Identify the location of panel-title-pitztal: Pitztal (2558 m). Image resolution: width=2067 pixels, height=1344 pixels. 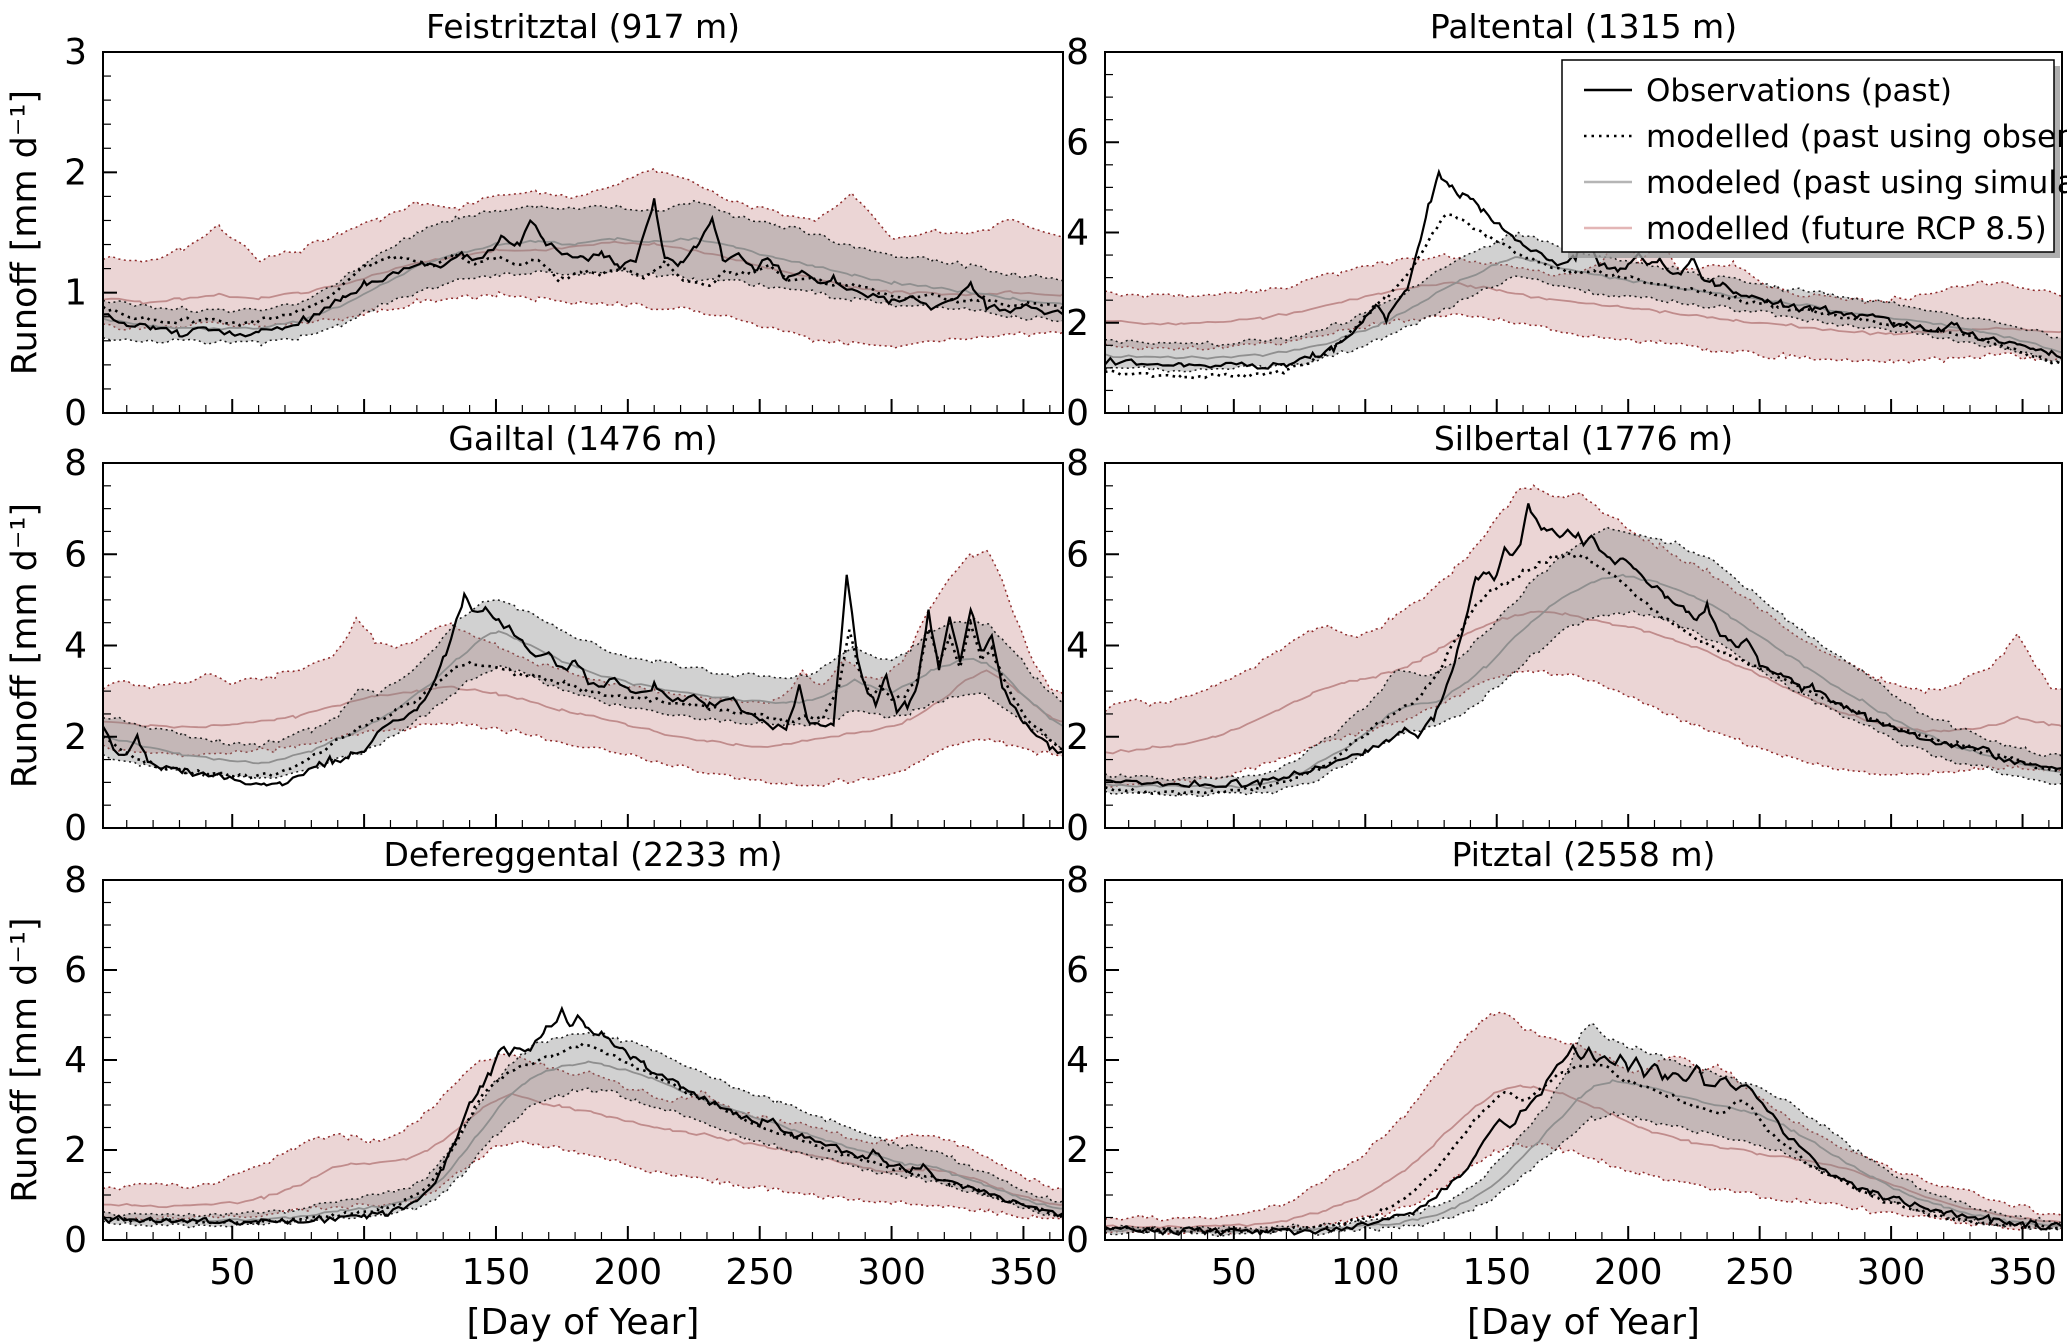
(1584, 854).